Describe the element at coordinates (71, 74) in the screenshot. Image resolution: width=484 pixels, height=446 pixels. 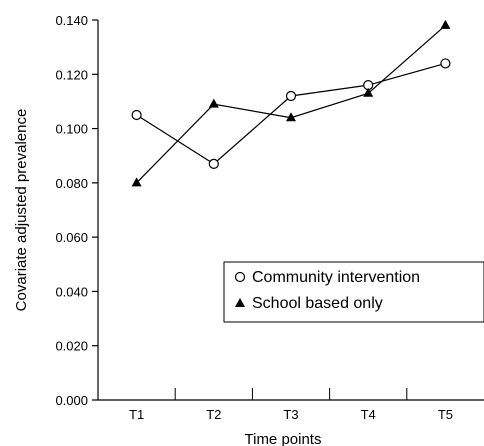
I see `y-tick-label-6: 0.120` at that location.